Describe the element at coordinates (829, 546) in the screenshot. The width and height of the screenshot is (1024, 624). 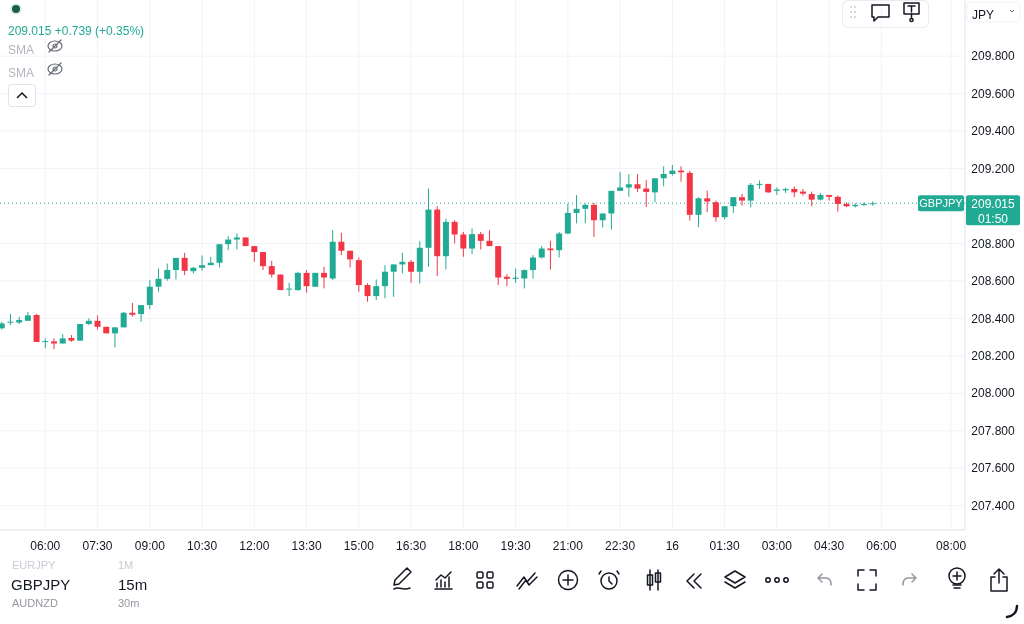
I see `x-tick-label: 04:30` at that location.